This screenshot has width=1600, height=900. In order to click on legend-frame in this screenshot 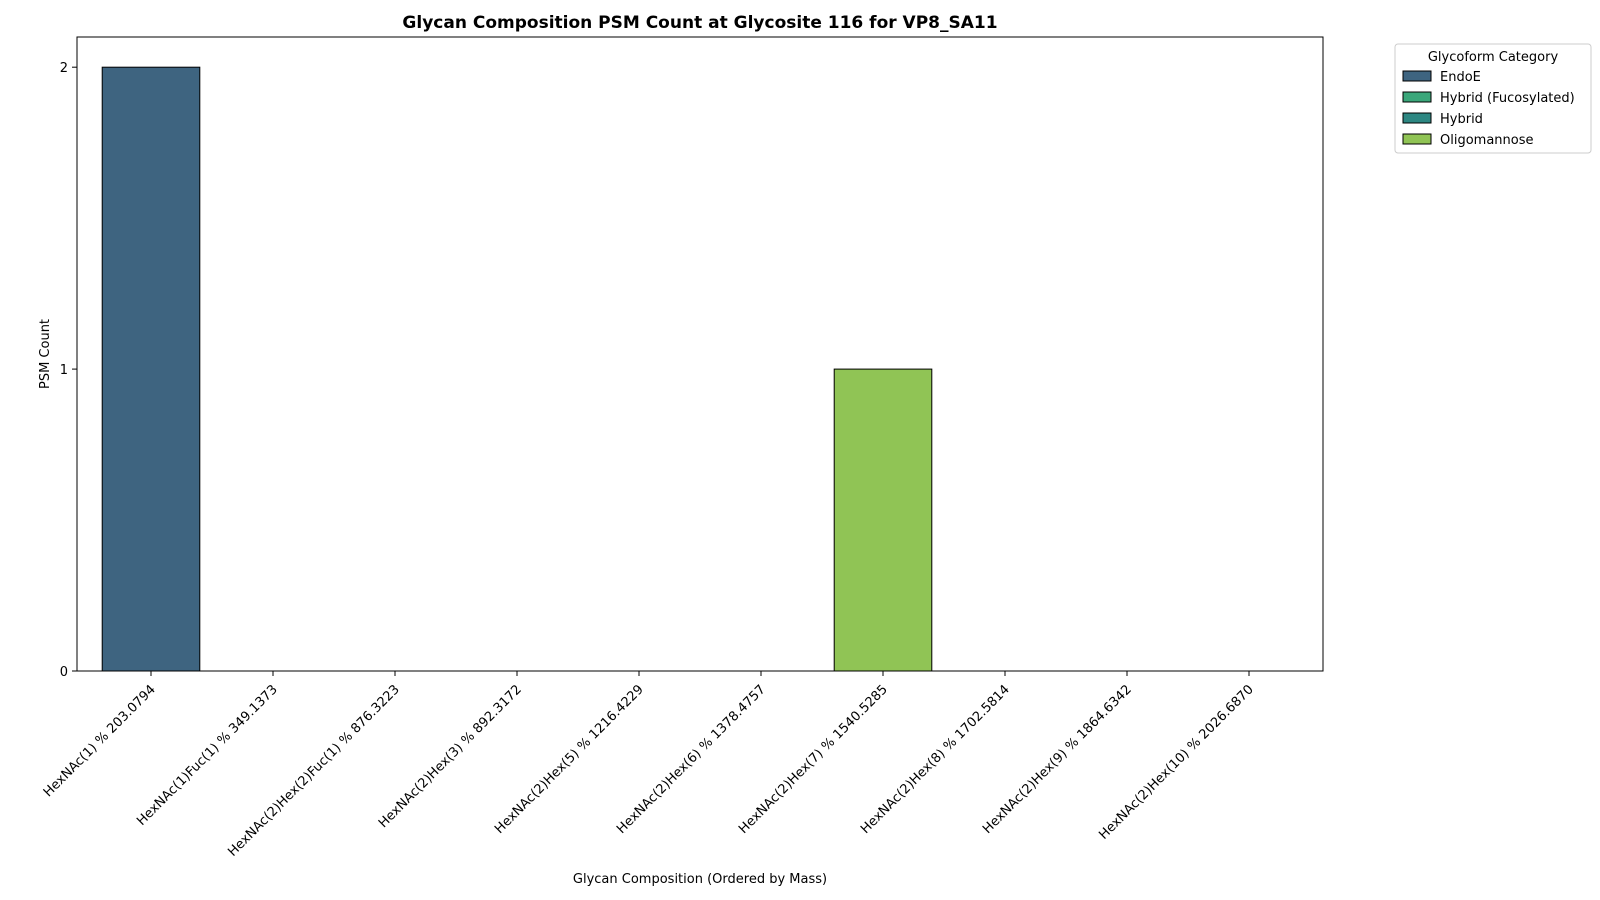, I will do `click(1493, 98)`.